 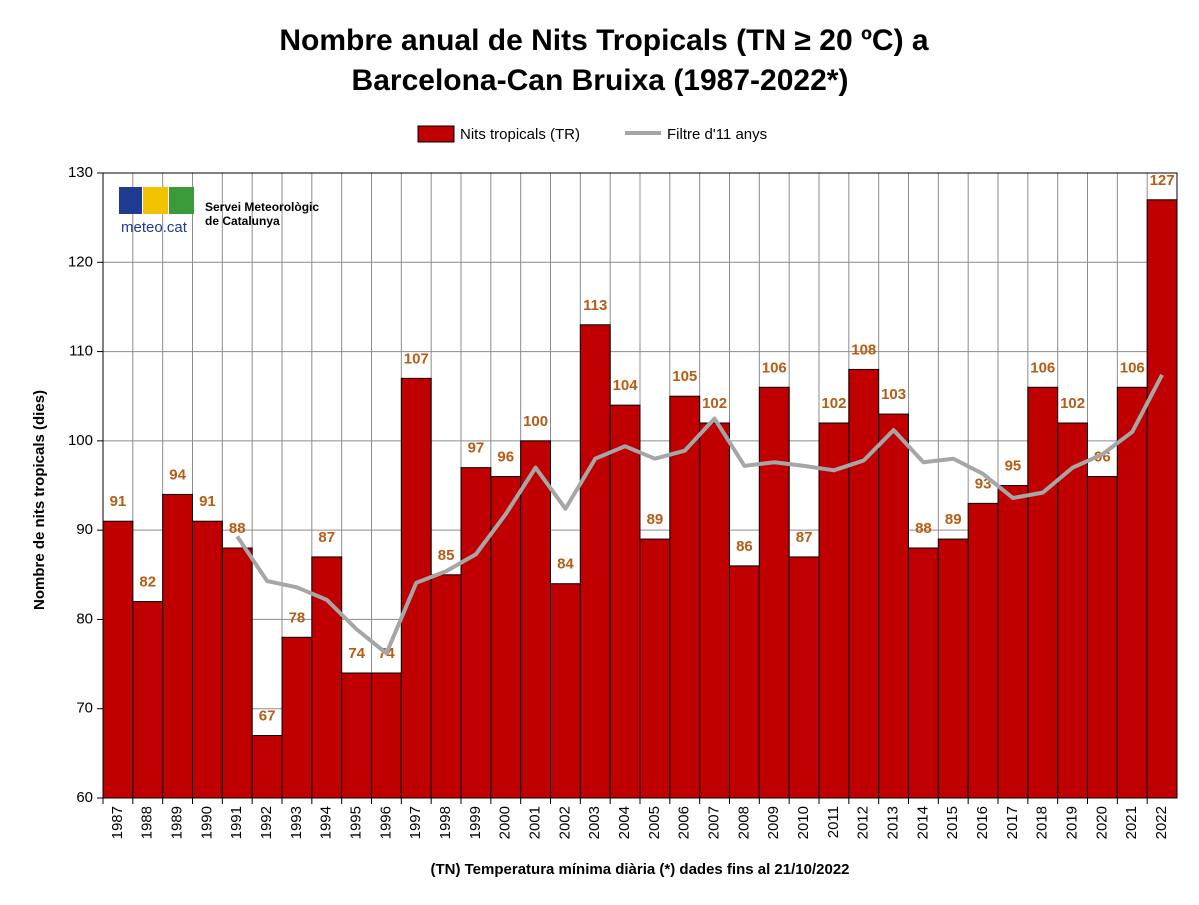 I want to click on value-label: 95, so click(x=1013, y=465).